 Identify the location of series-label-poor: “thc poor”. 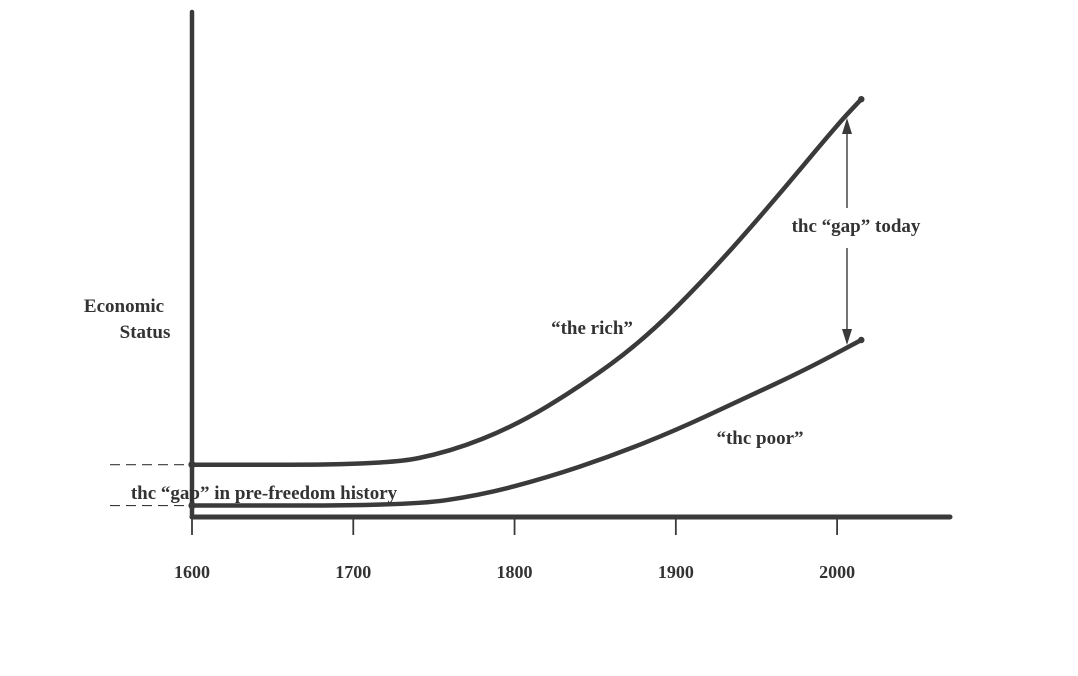
(759, 438).